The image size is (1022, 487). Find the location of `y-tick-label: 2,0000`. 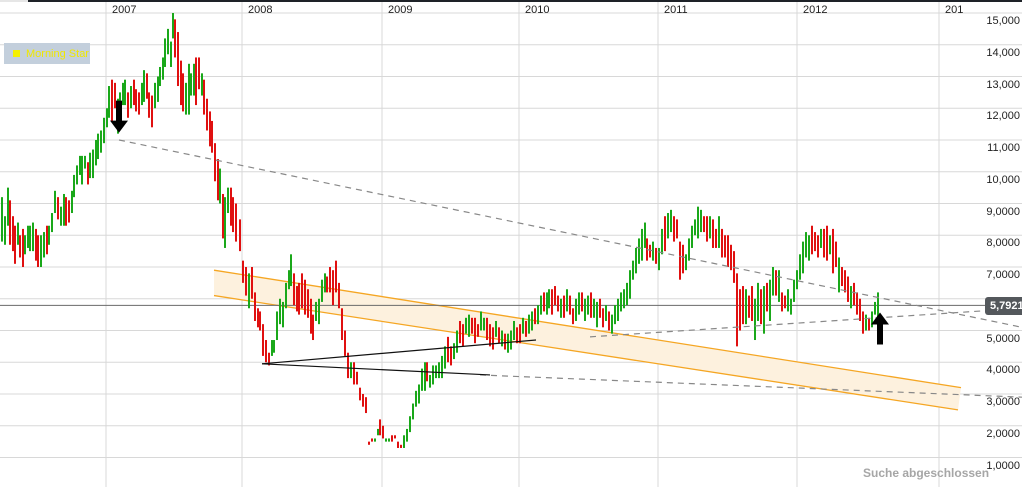

y-tick-label: 2,0000 is located at coordinates (1003, 433).